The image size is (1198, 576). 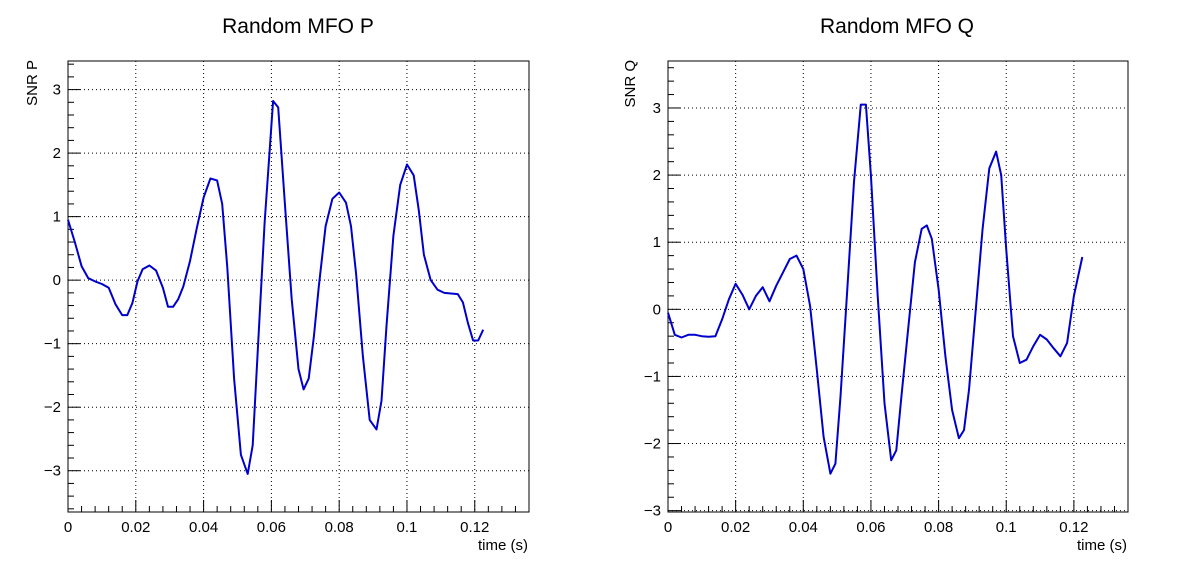 What do you see at coordinates (32, 83) in the screenshot?
I see `y-axis-label: SNR P` at bounding box center [32, 83].